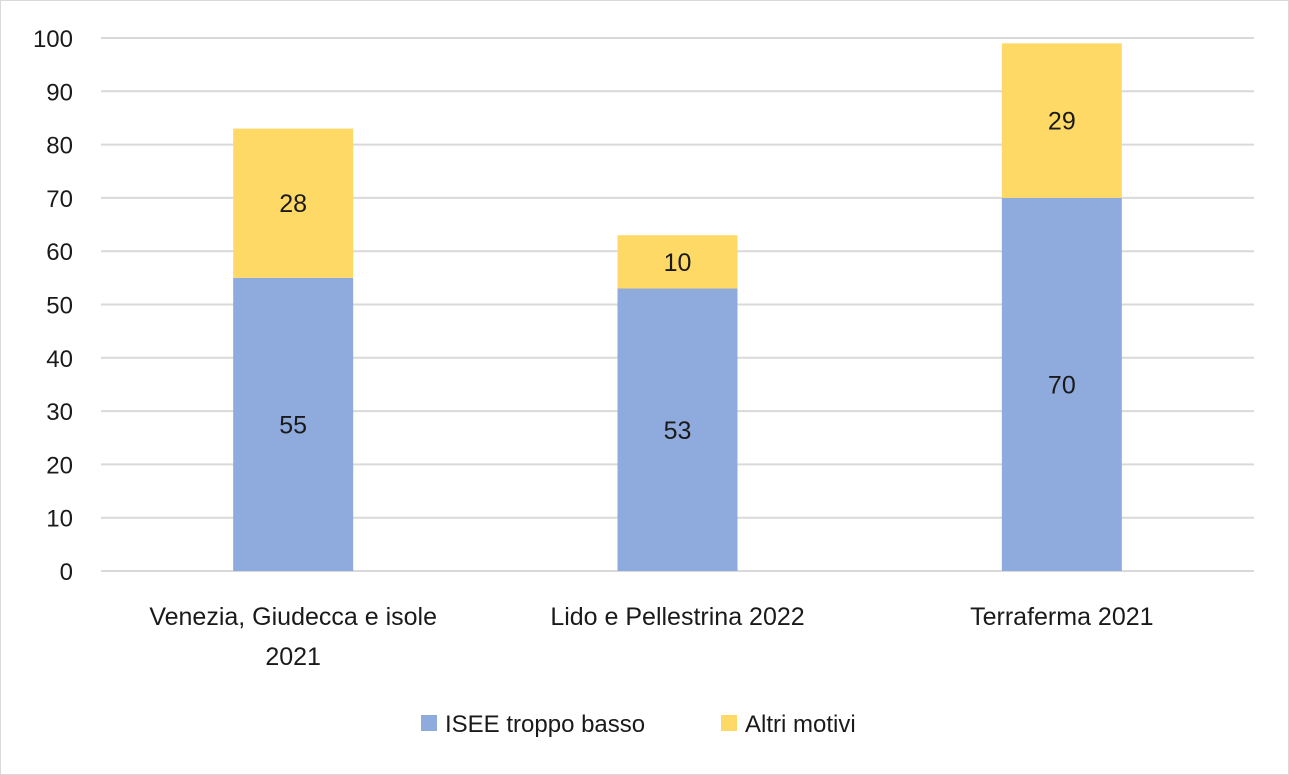 The image size is (1289, 775). Describe the element at coordinates (59, 92) in the screenshot. I see `y-tick-label: 90` at that location.